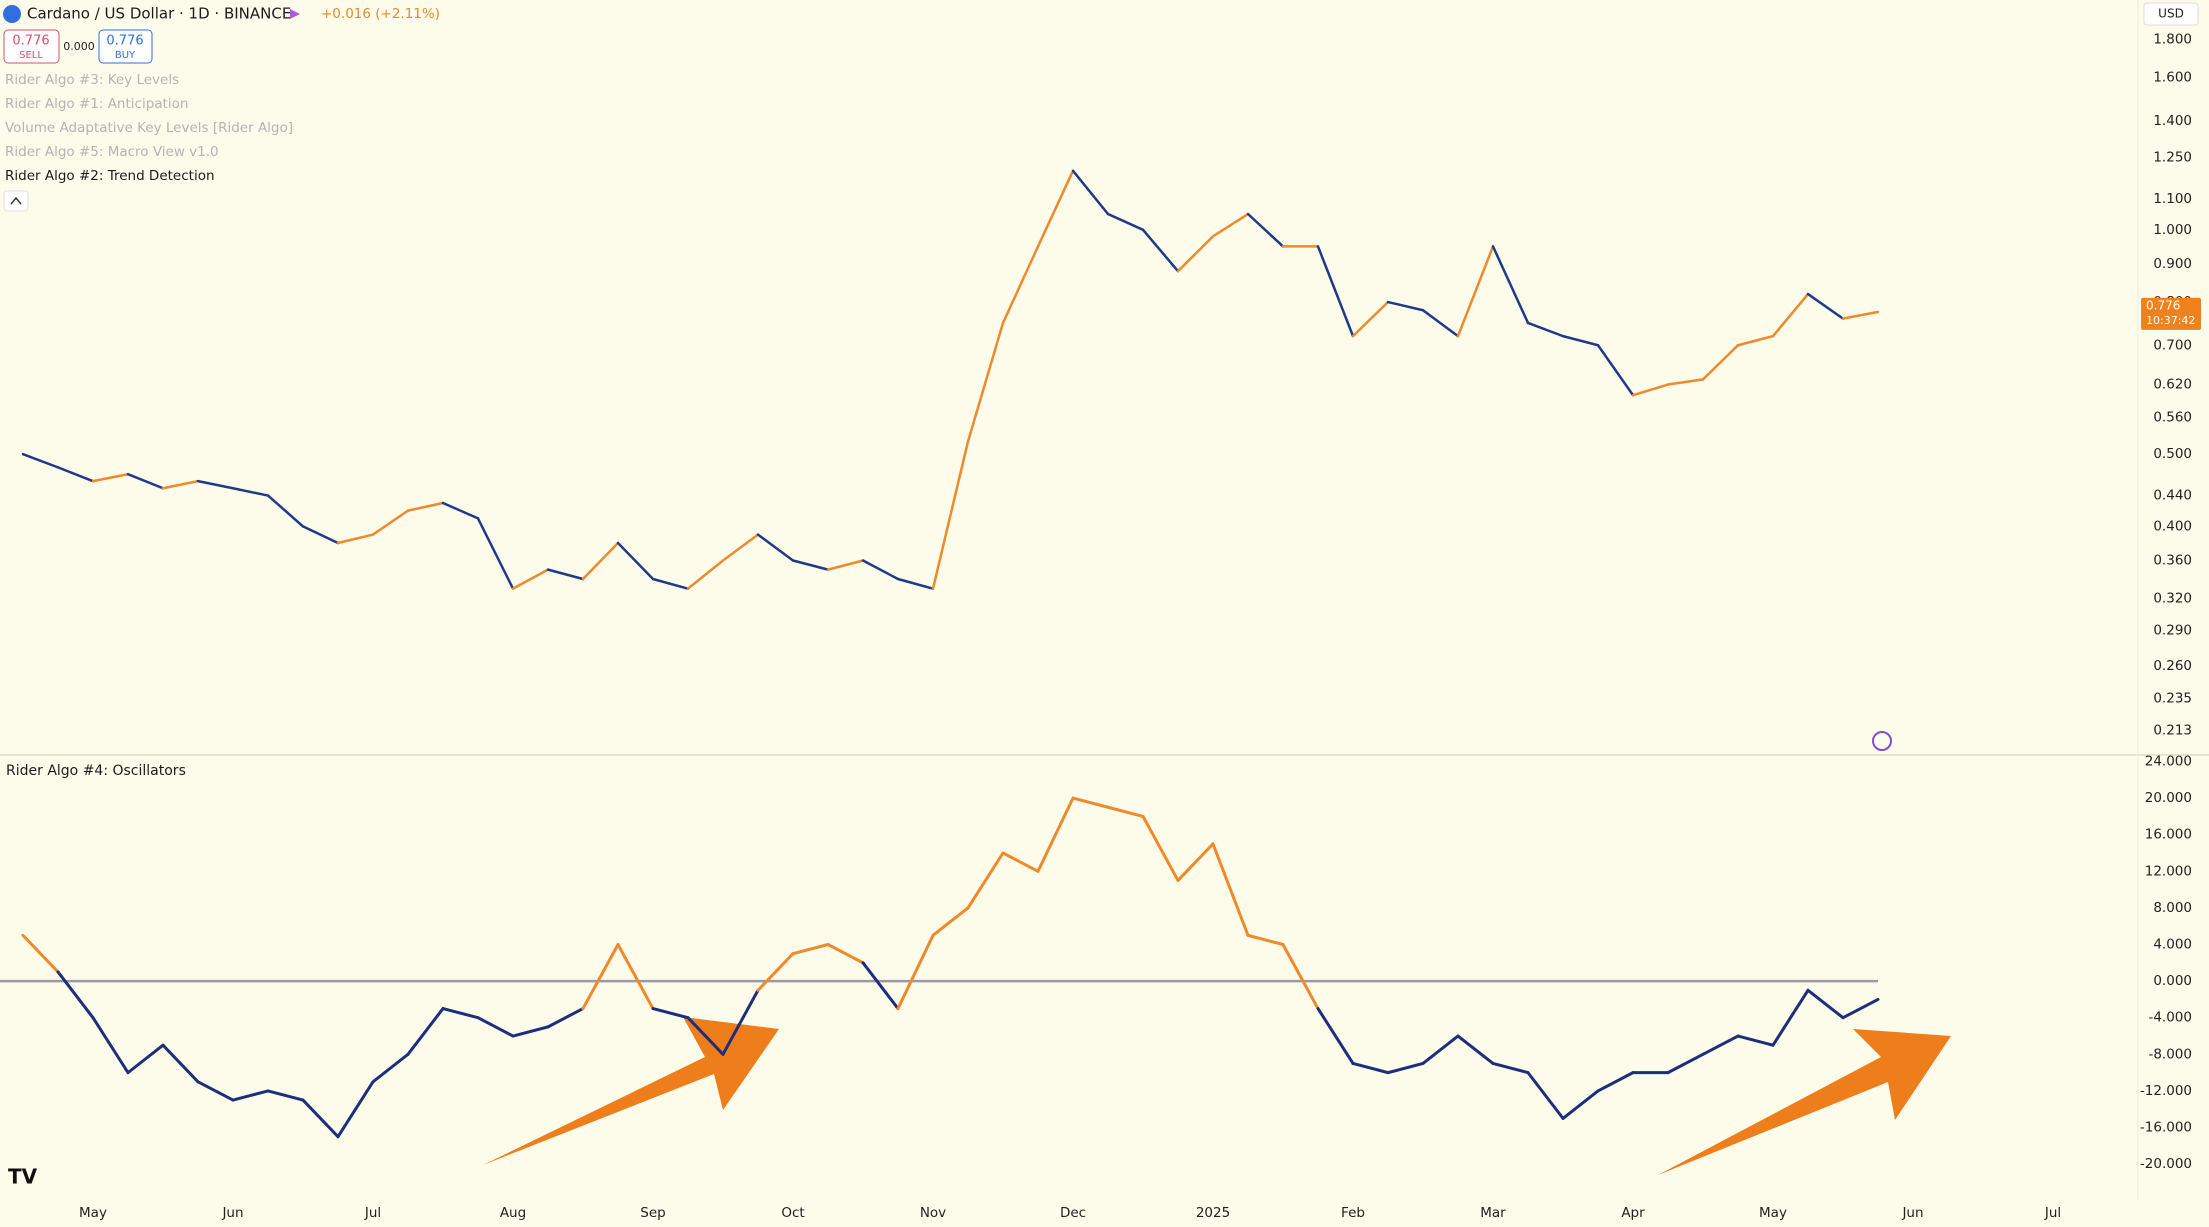 This screenshot has width=2209, height=1227. Describe the element at coordinates (159, 14) in the screenshot. I see `symbol-title: Cardano / US Dollar · 1D · BINANCE` at that location.